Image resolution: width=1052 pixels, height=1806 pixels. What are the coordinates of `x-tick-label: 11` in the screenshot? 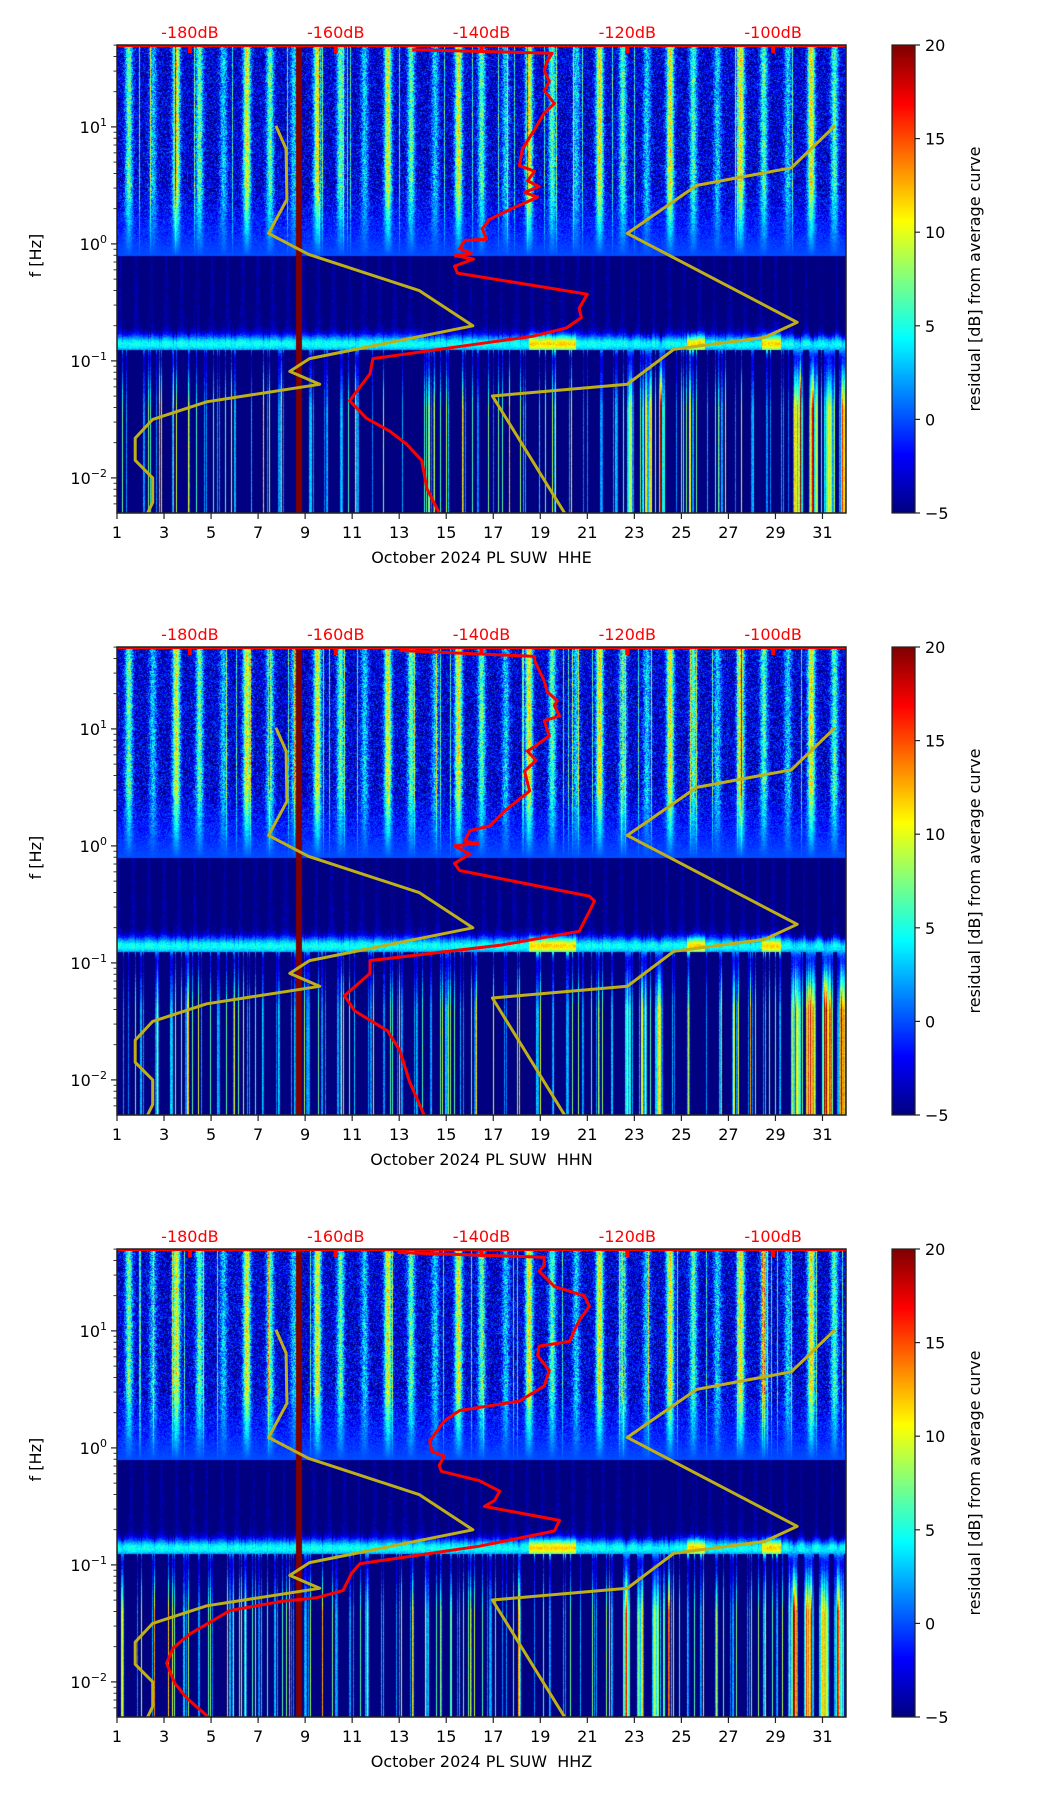 It's located at (352, 532).